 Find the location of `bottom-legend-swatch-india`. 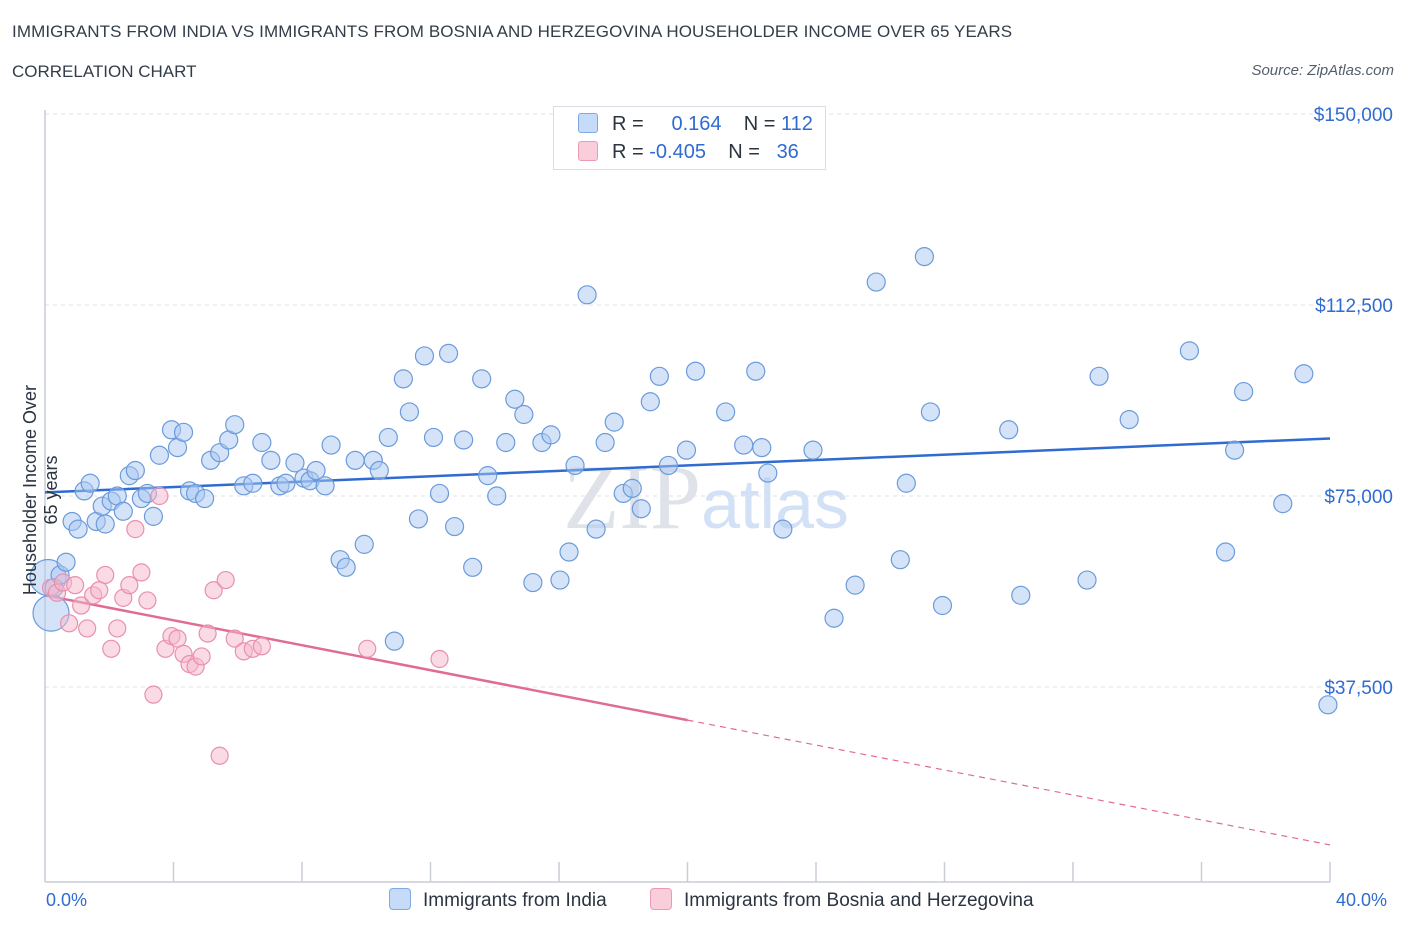

bottom-legend-swatch-india is located at coordinates (400, 899).